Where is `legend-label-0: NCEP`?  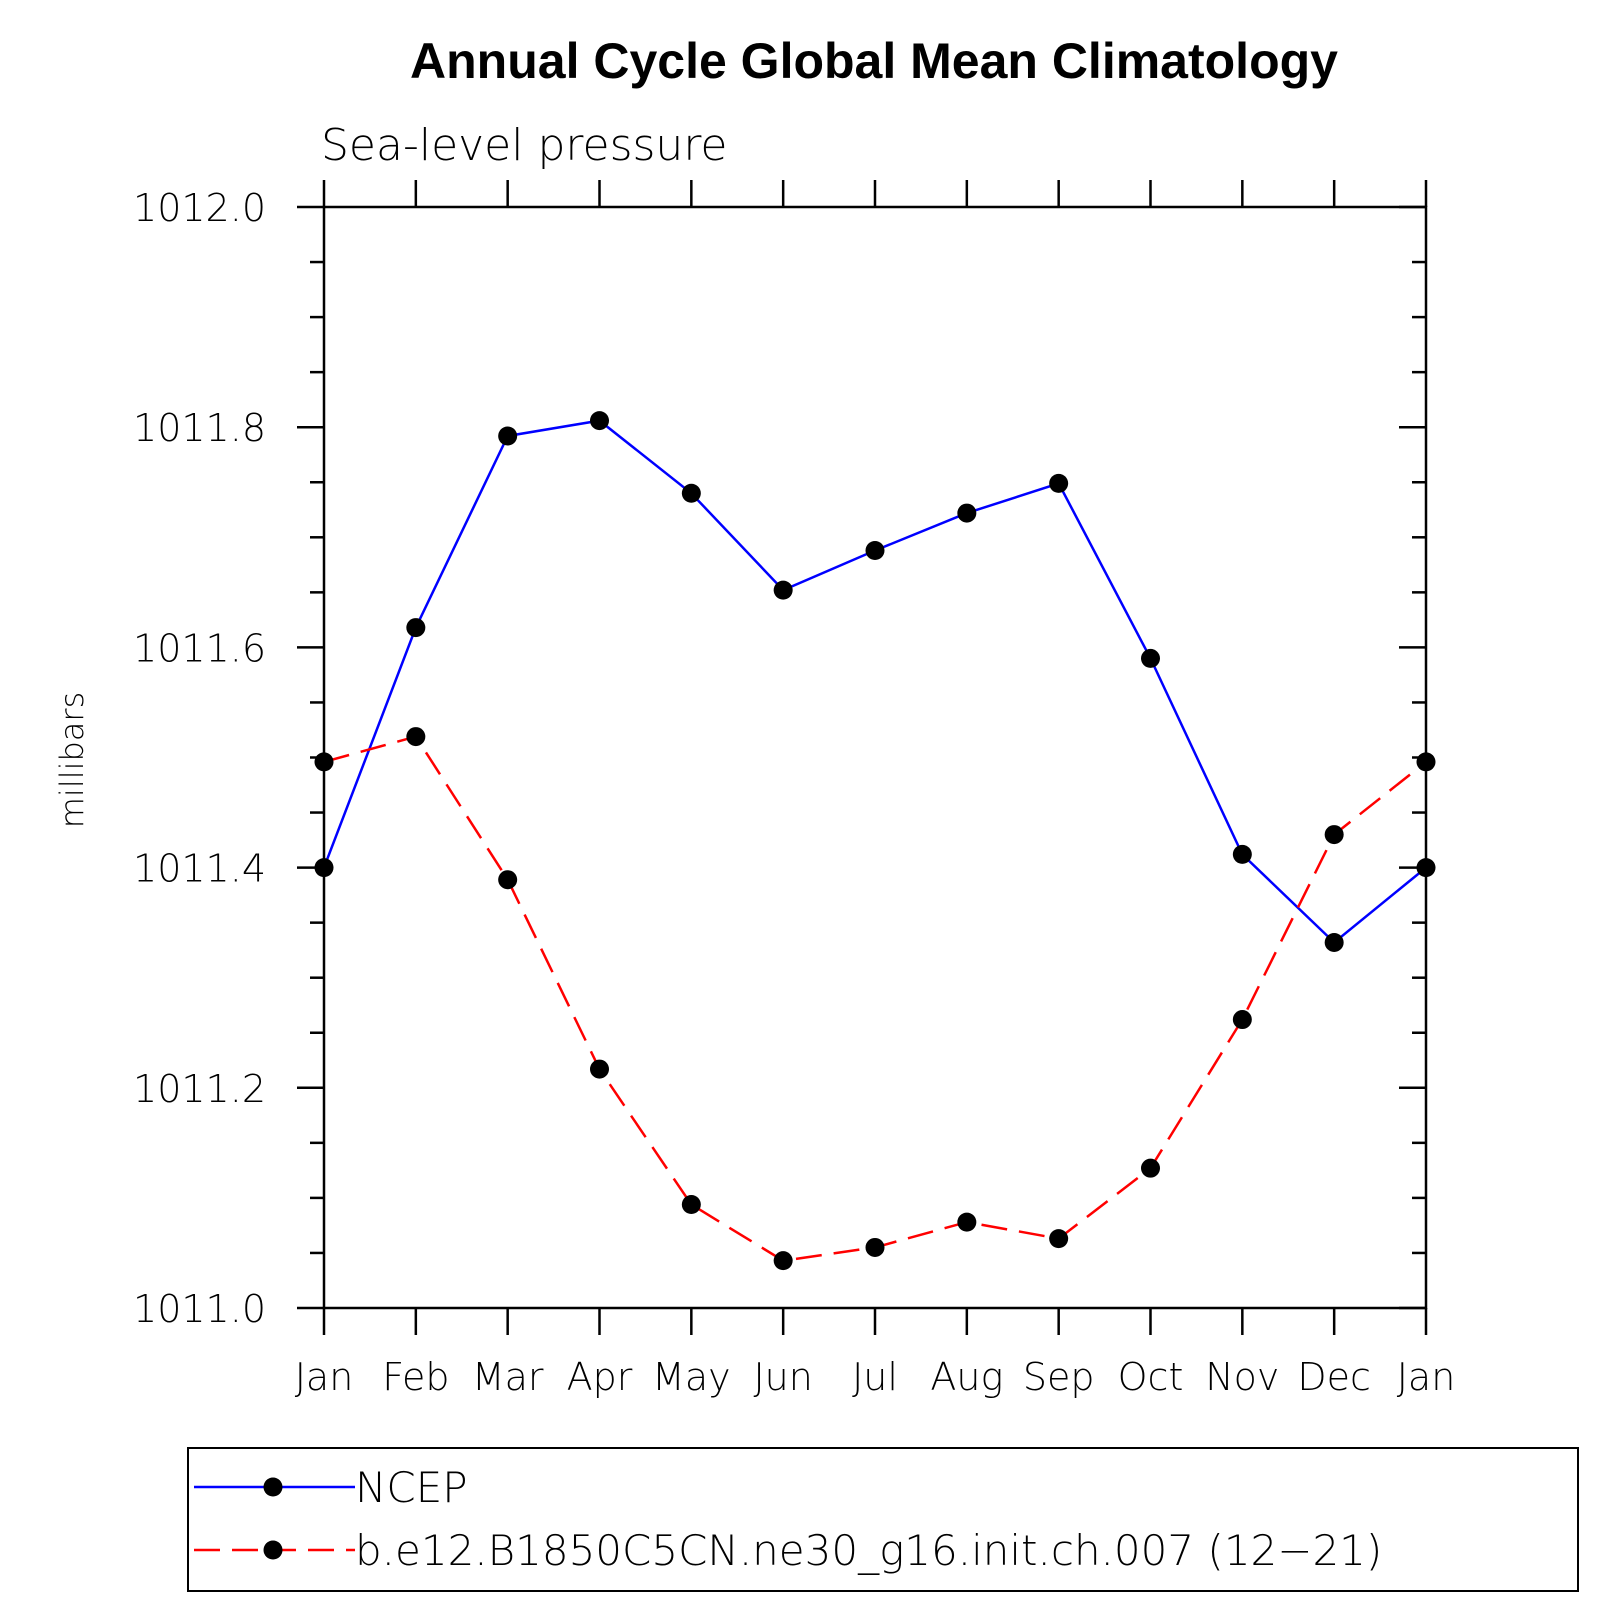 legend-label-0: NCEP is located at coordinates (411, 1487).